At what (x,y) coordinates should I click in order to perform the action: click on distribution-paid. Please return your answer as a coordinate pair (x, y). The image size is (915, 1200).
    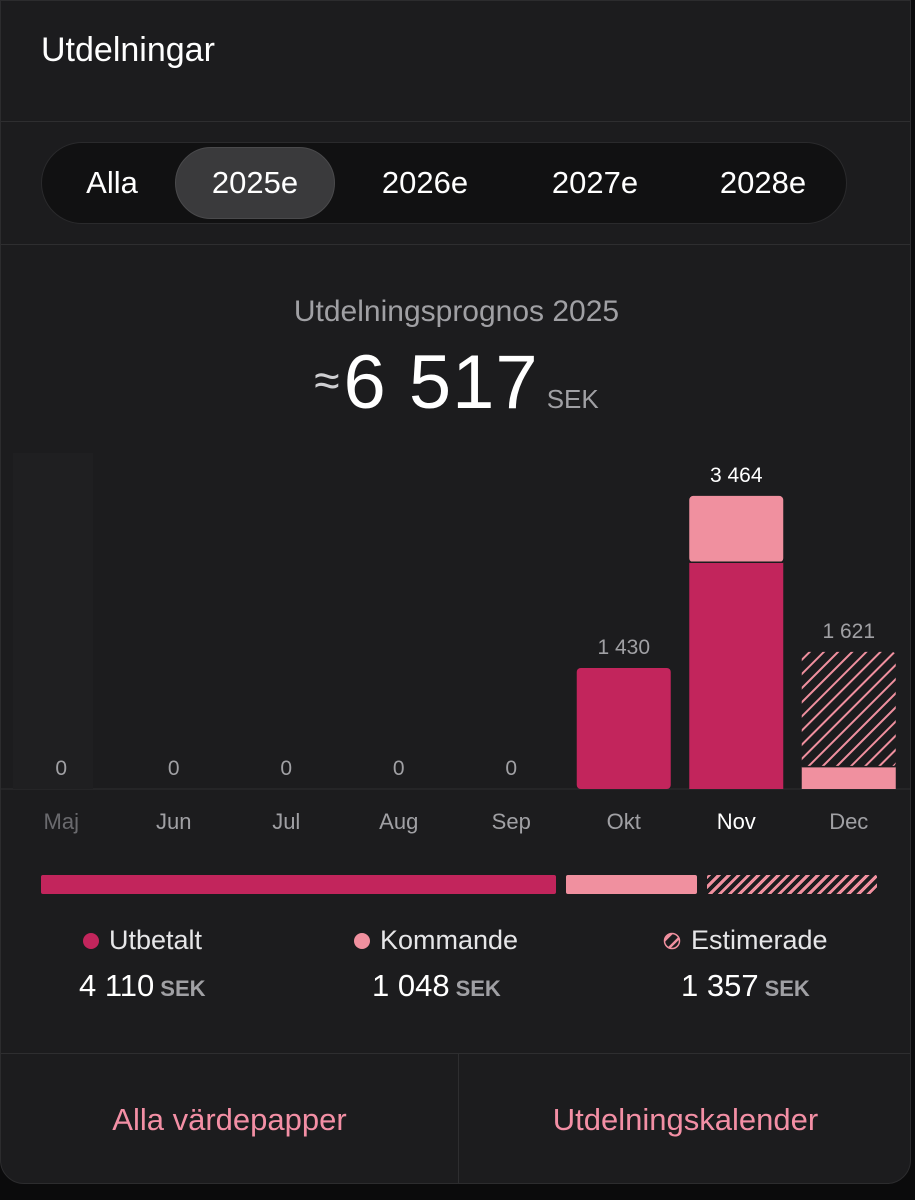
    Looking at the image, I should click on (298, 884).